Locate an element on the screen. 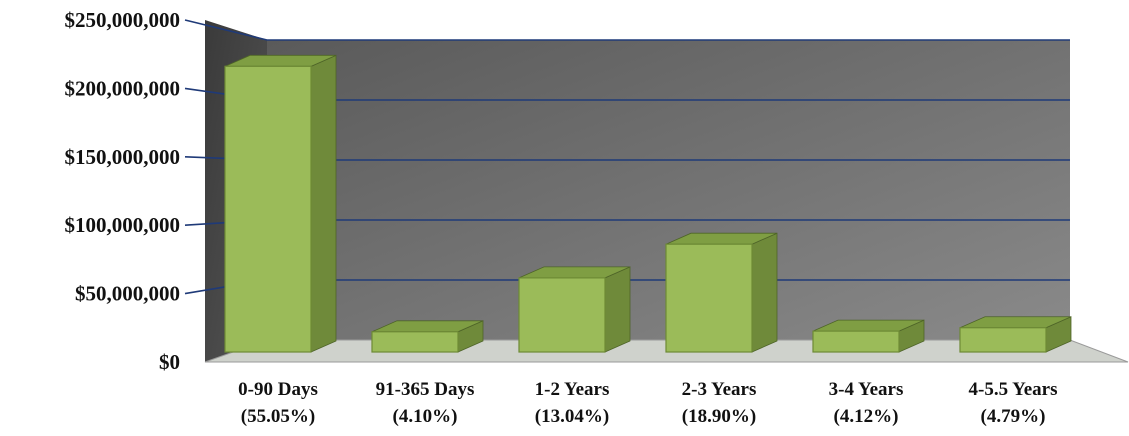 Image resolution: width=1129 pixels, height=436 pixels. gridline is located at coordinates (627, 30).